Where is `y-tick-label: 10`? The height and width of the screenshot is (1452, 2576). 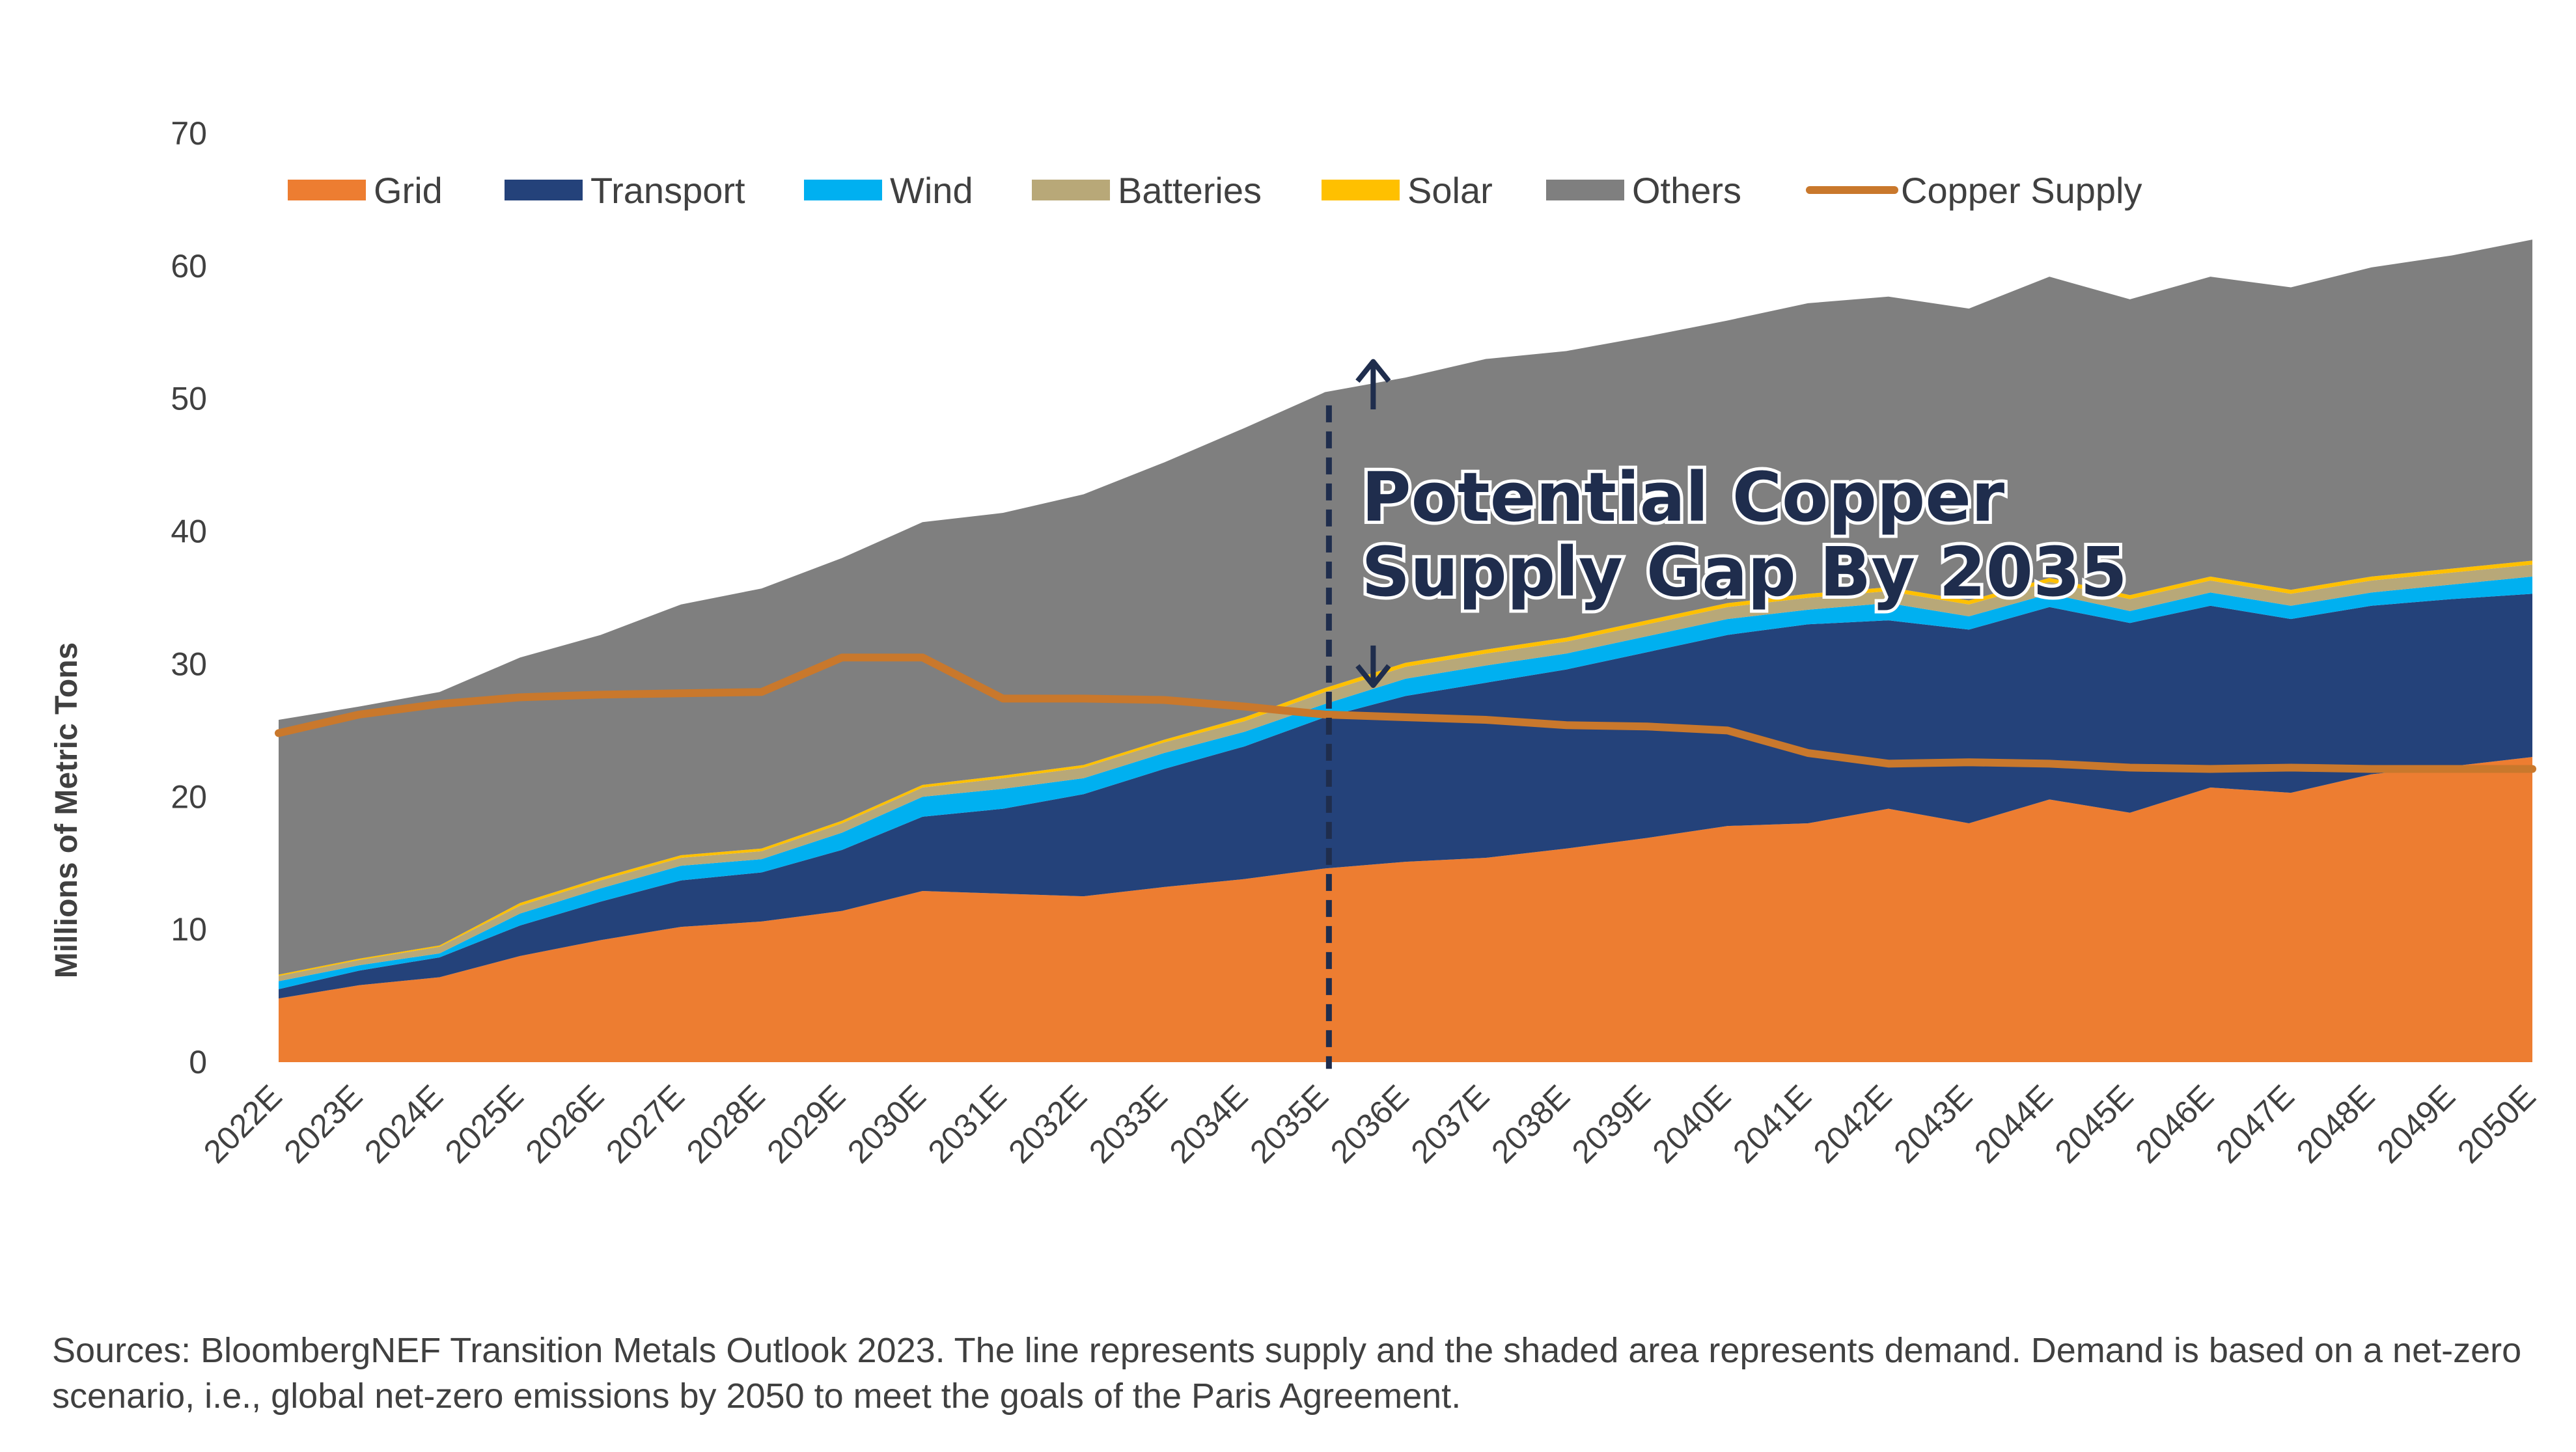 y-tick-label: 10 is located at coordinates (189, 929).